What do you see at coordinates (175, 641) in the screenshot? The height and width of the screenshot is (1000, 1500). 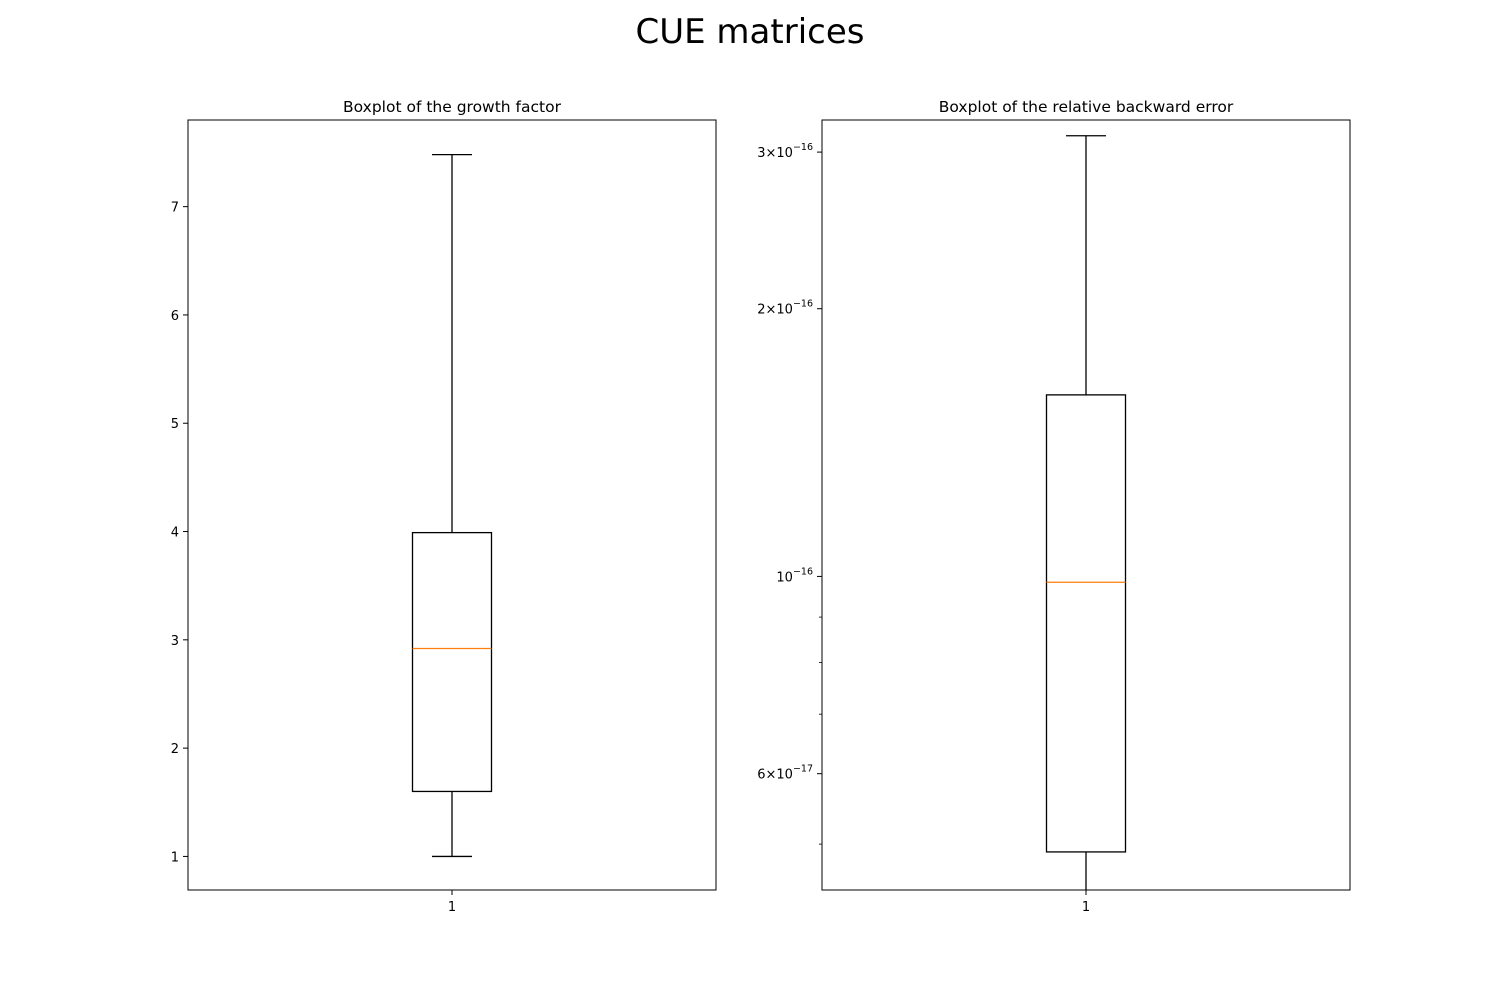 I see `y-tick-label: 3` at bounding box center [175, 641].